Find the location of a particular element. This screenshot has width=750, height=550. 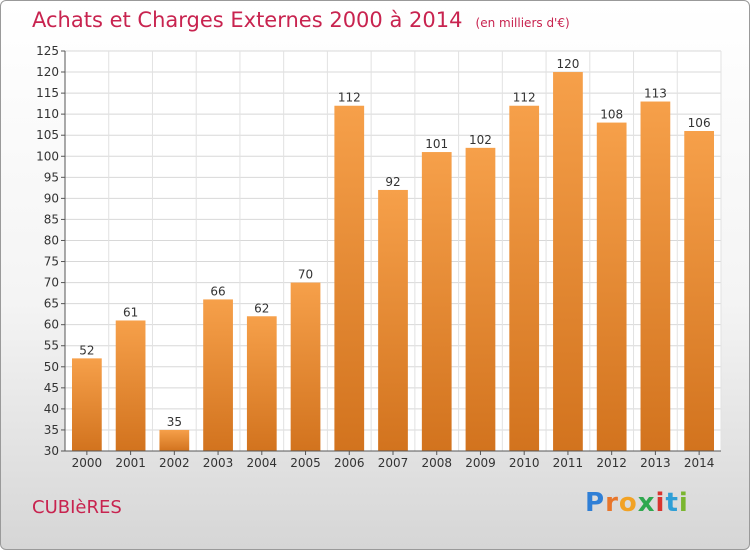

x-tick-label: 2006 is located at coordinates (349, 463).